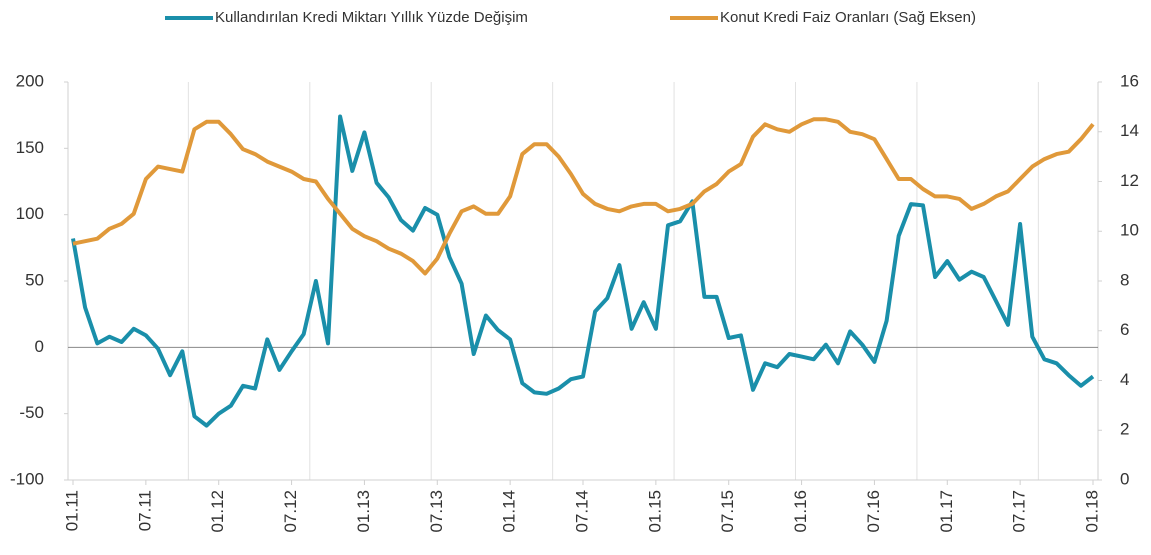 This screenshot has width=1151, height=555. I want to click on x-tick-label: 01.12, so click(217, 511).